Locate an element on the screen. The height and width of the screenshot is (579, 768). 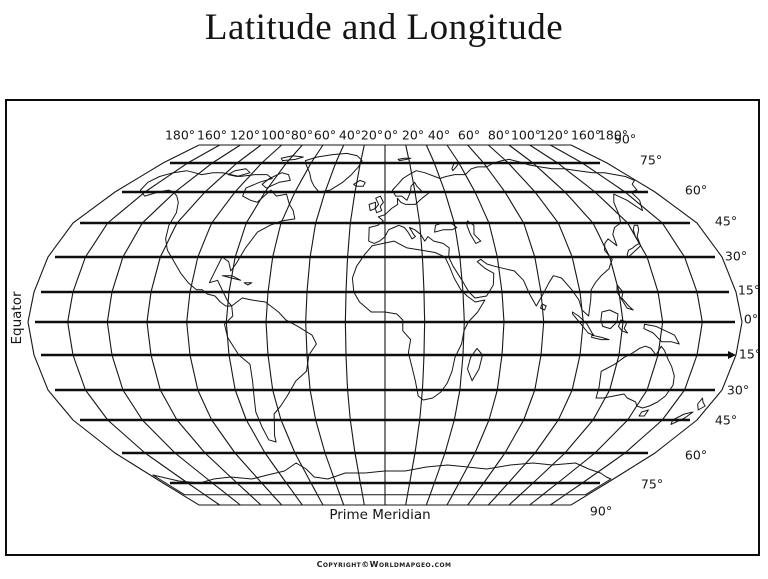
sri-lanka-outline is located at coordinates (543, 307).